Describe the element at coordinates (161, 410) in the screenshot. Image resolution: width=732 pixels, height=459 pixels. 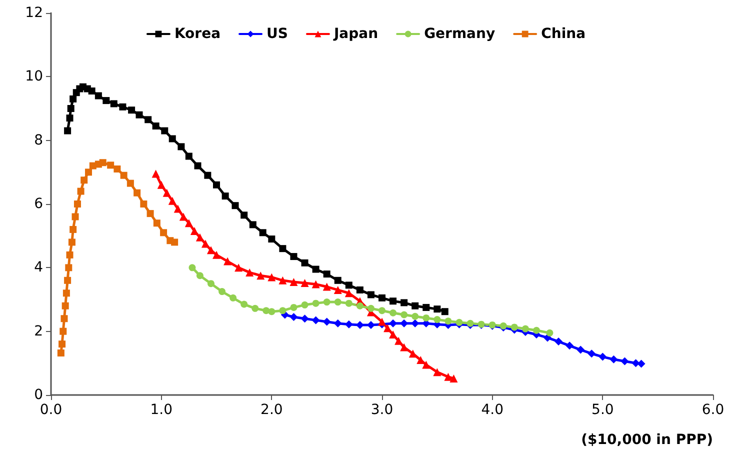
I see `x-tick-label: 1.0` at that location.